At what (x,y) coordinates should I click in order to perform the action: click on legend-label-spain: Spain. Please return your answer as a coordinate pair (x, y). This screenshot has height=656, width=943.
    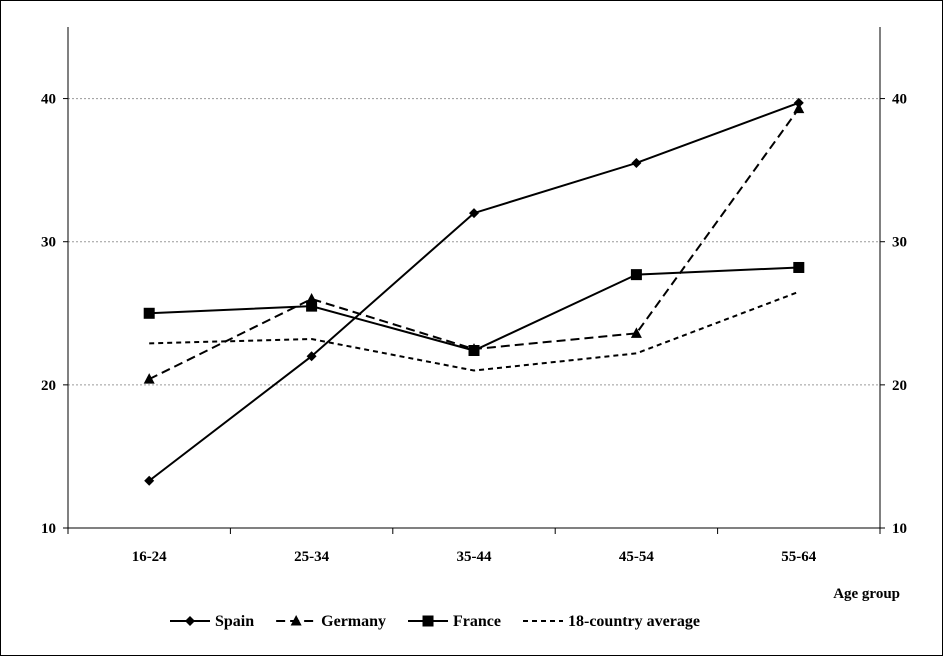
    Looking at the image, I should click on (234, 621).